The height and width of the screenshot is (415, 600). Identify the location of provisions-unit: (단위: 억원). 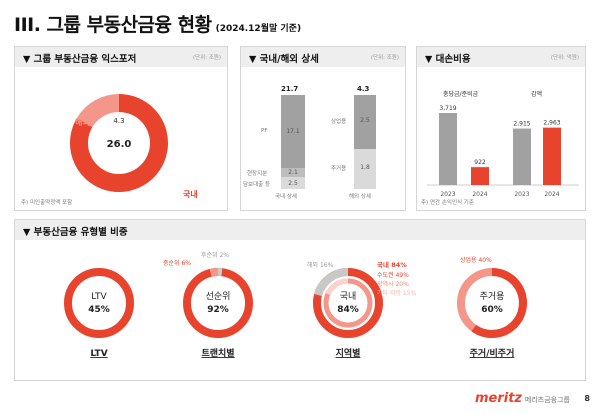
(564, 58).